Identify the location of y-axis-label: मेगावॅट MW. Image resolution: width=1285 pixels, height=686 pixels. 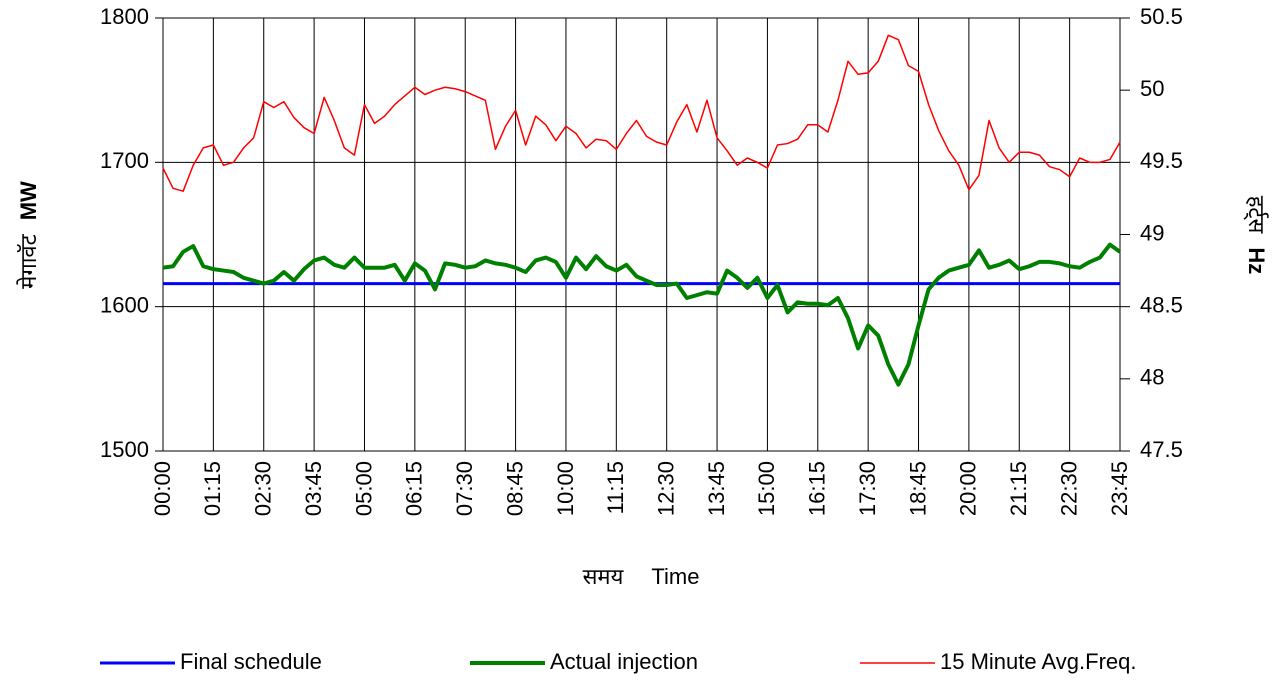
(28, 235).